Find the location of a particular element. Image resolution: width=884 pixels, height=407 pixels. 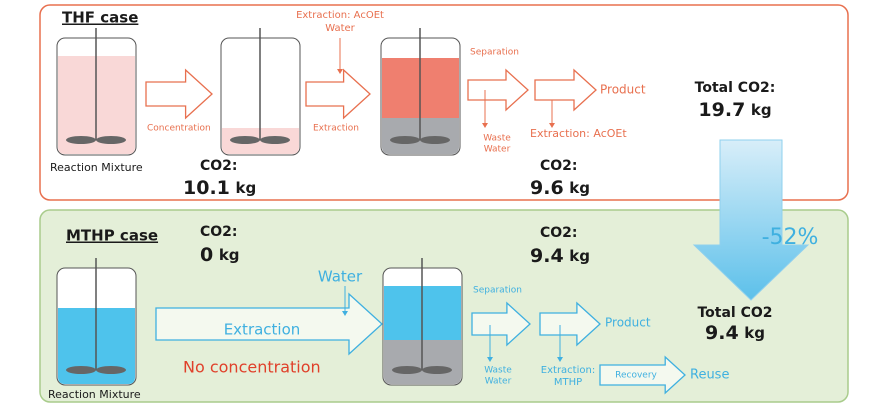

label: MTHP is located at coordinates (568, 382).